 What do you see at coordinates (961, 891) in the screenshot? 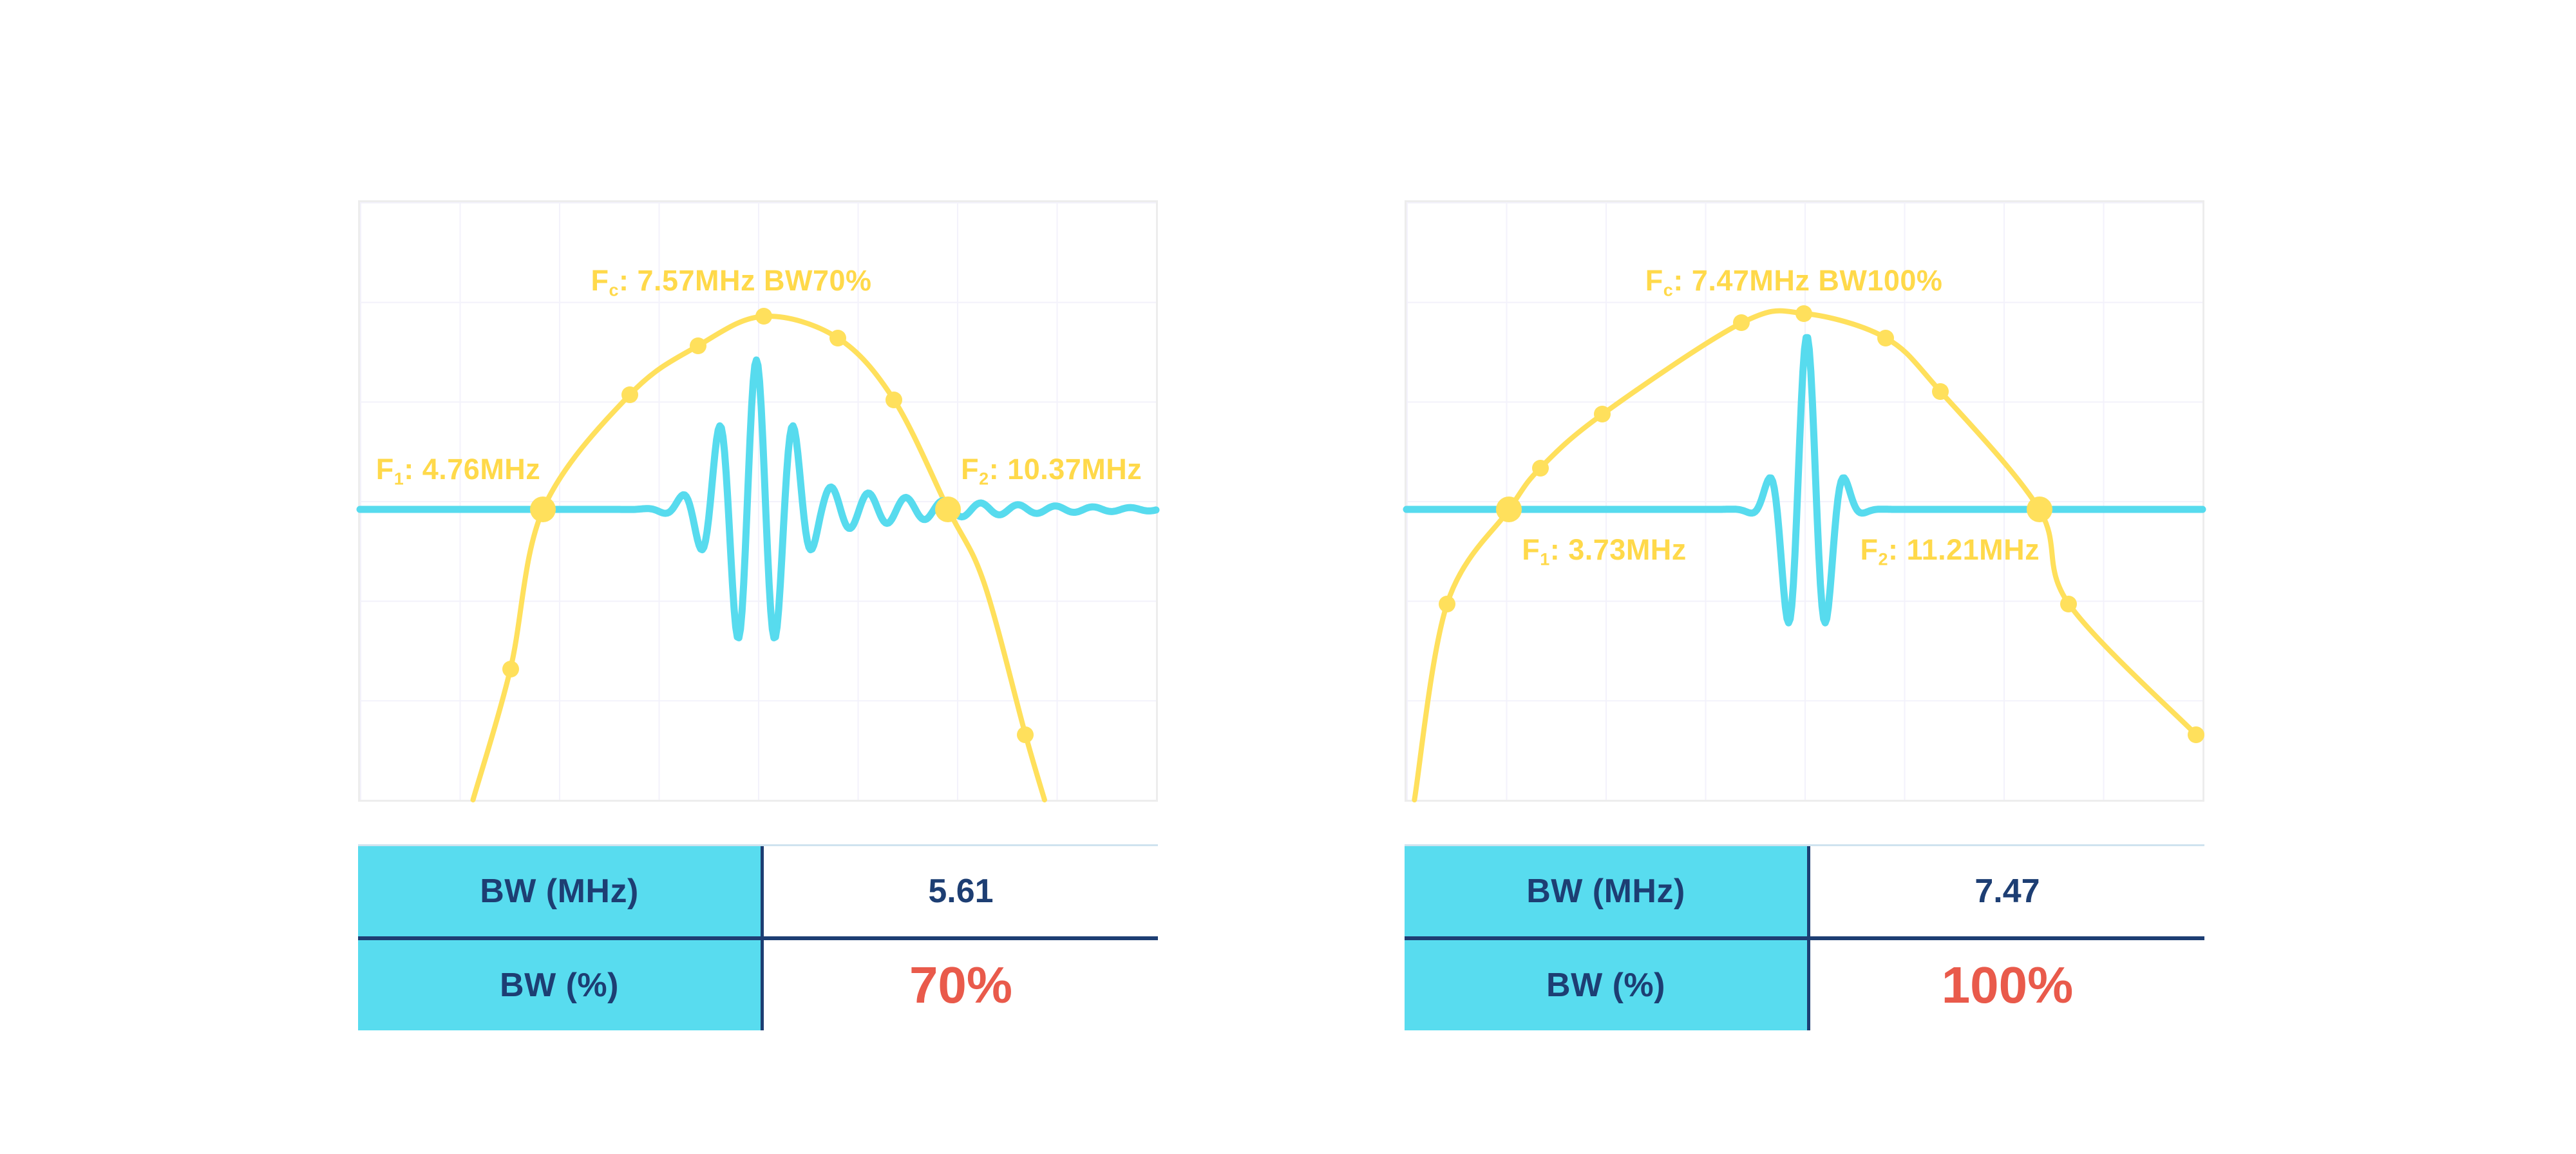
I see `bw-mhz-value: 5.61` at bounding box center [961, 891].